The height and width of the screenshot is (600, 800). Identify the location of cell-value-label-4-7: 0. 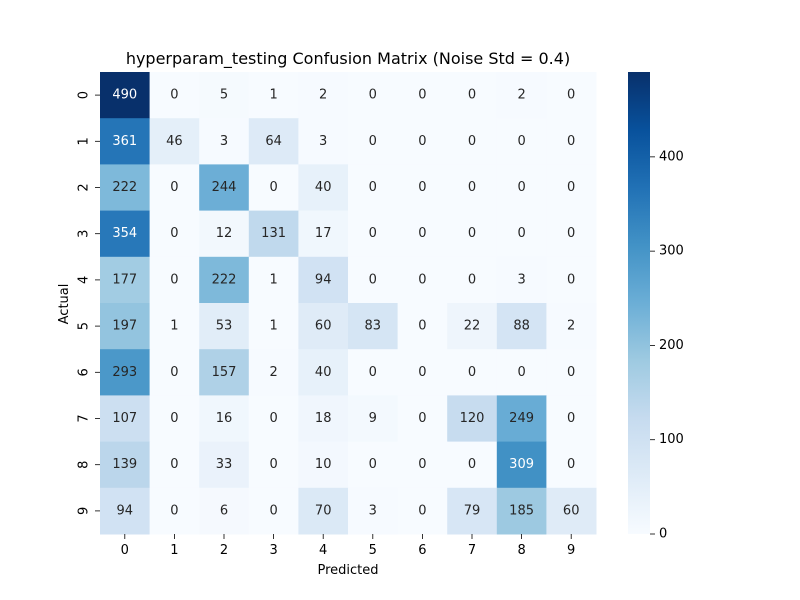
(472, 279).